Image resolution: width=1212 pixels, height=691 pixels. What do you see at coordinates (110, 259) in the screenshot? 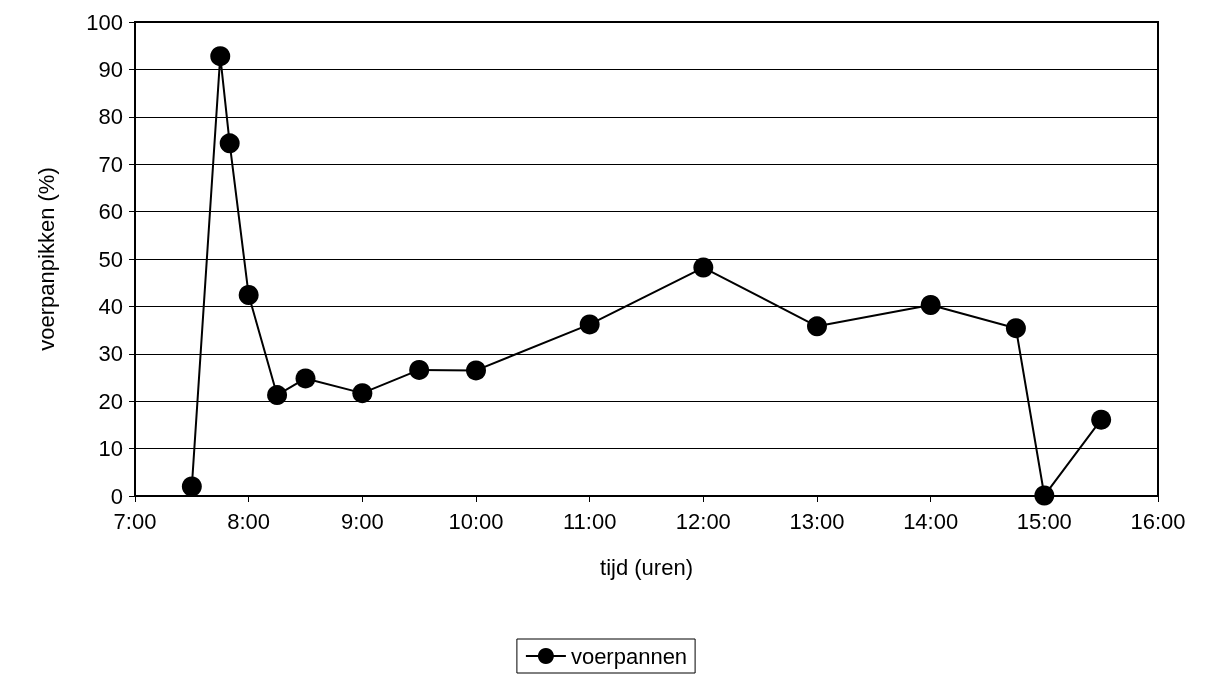
I see `y-tick-label: 50` at bounding box center [110, 259].